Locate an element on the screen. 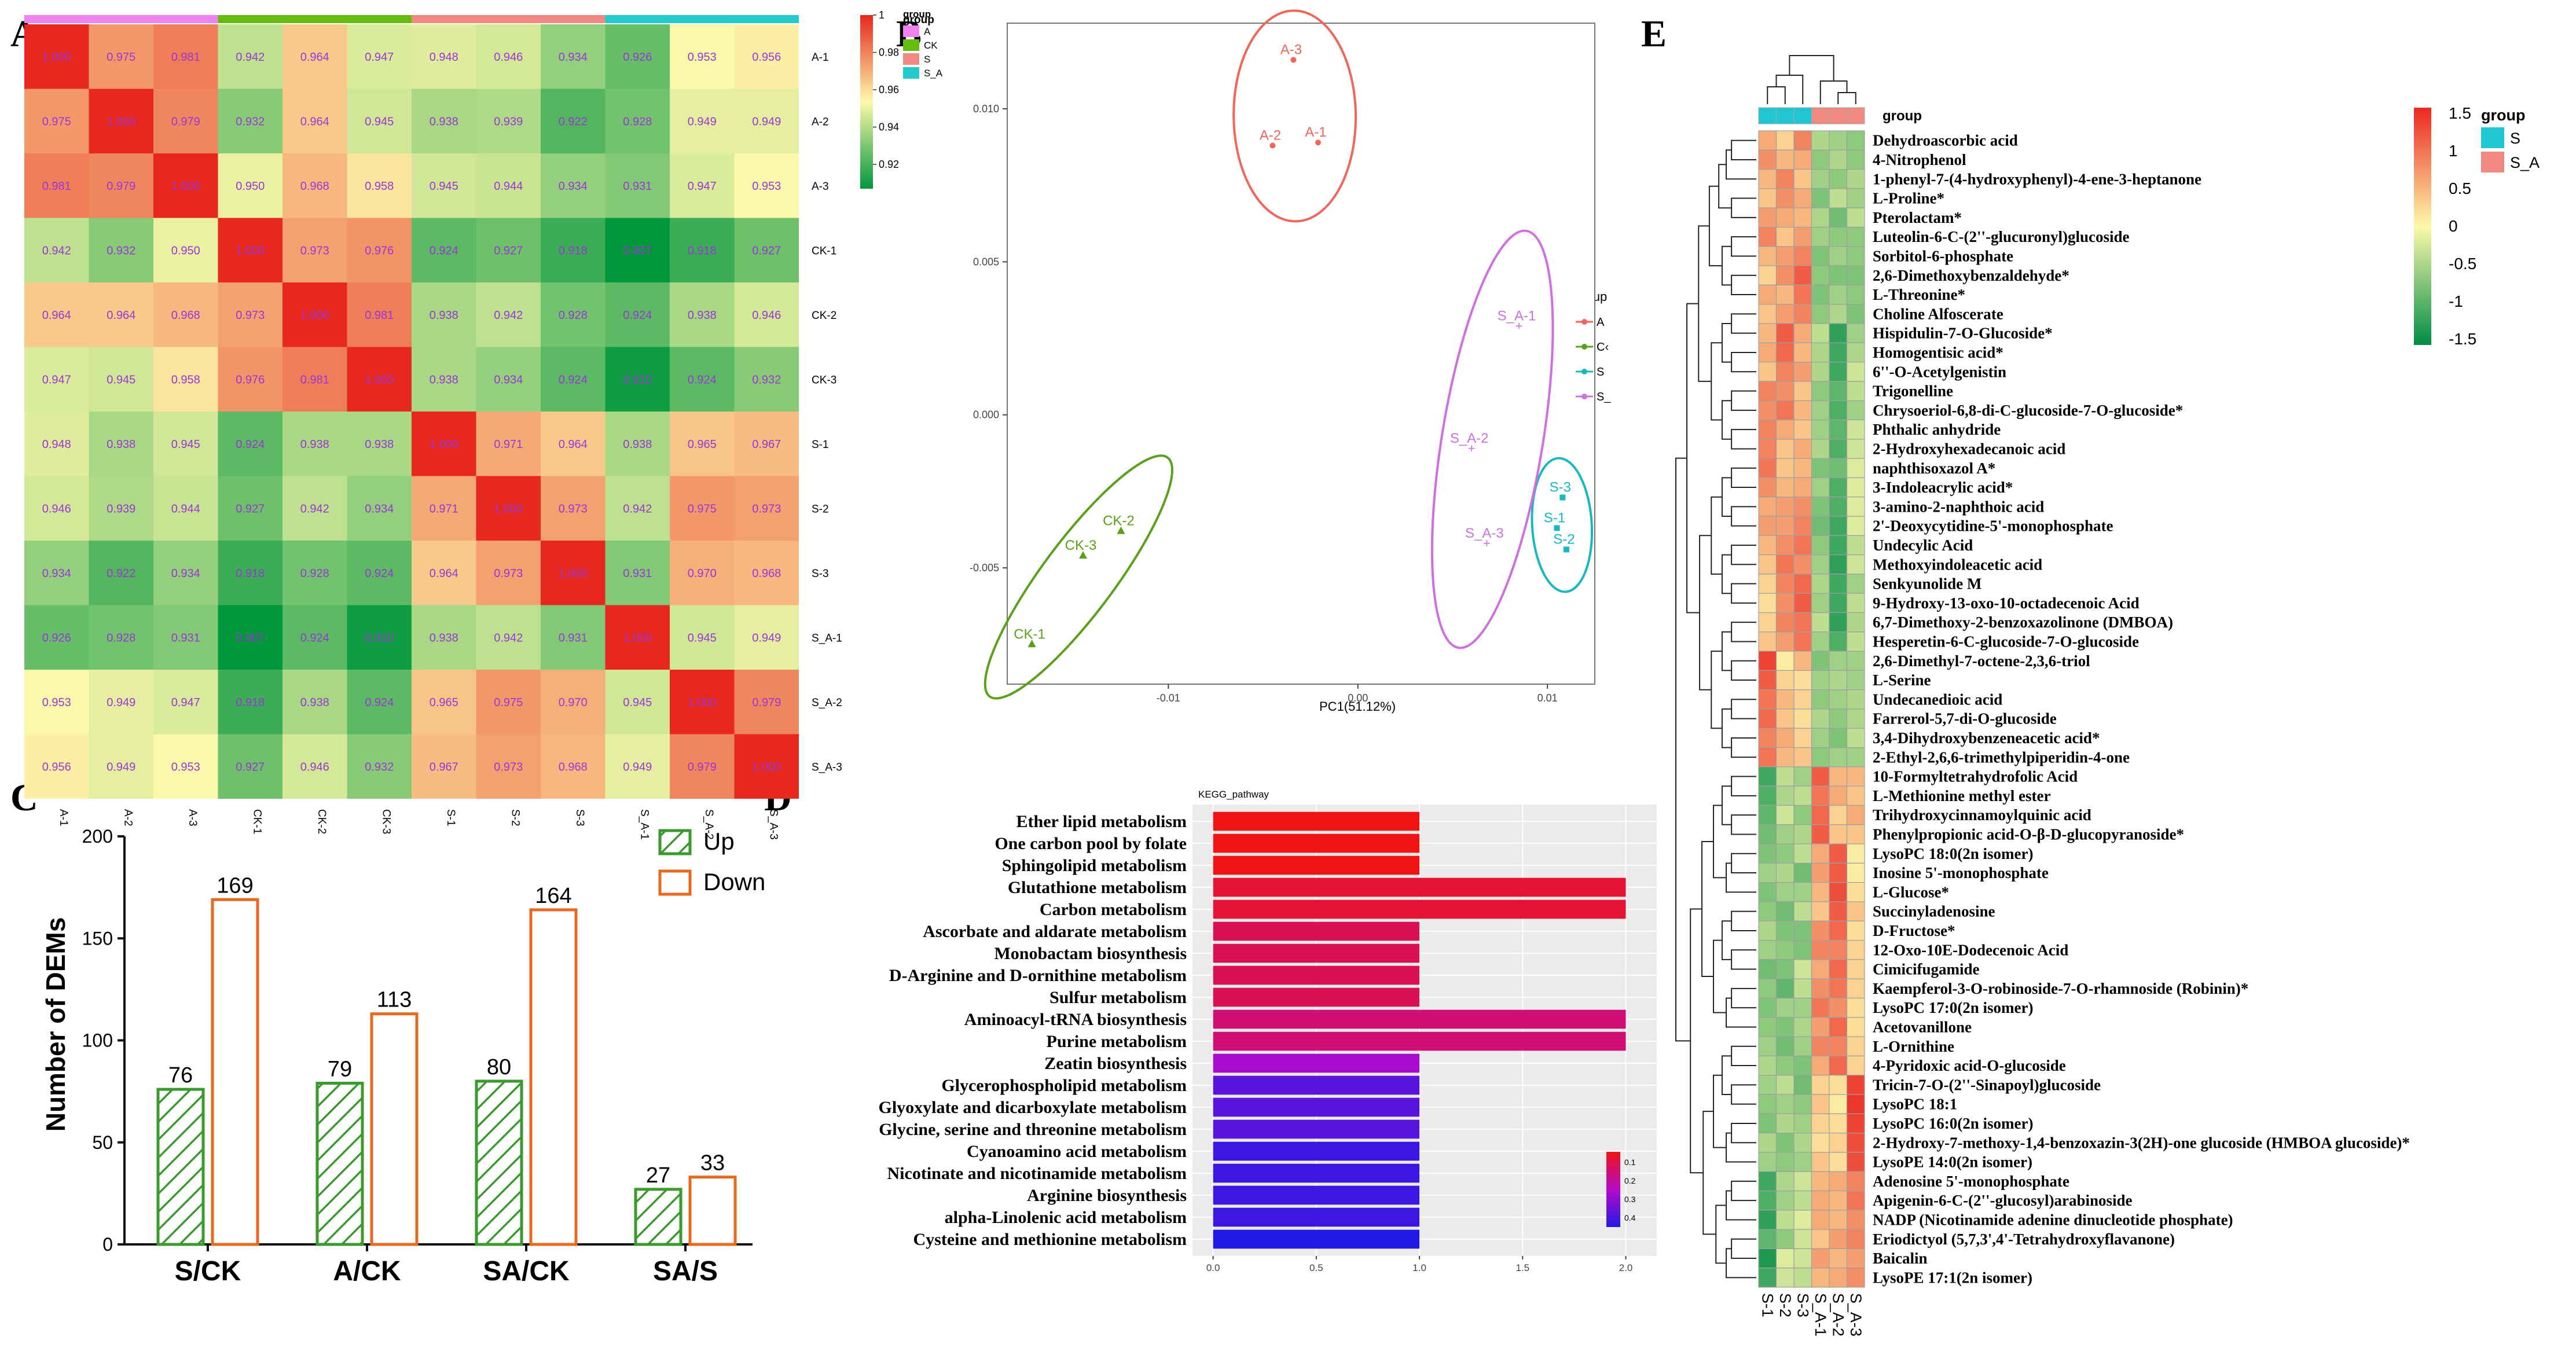 Image resolution: width=2576 pixels, height=1359 pixels. panel-e-legend-swatch is located at coordinates (2492, 137).